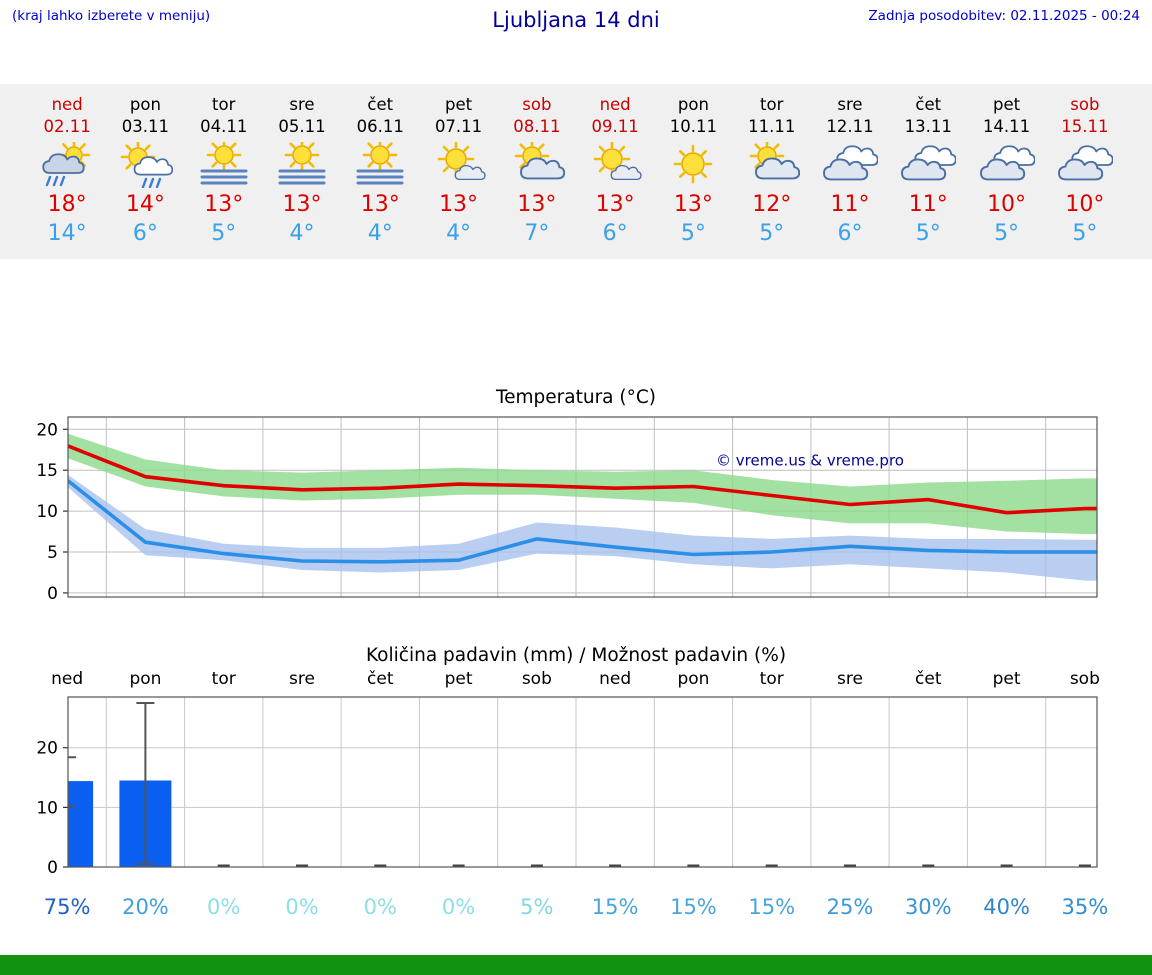 The image size is (1152, 975). Describe the element at coordinates (67, 126) in the screenshot. I see `day-date: 02.11` at that location.